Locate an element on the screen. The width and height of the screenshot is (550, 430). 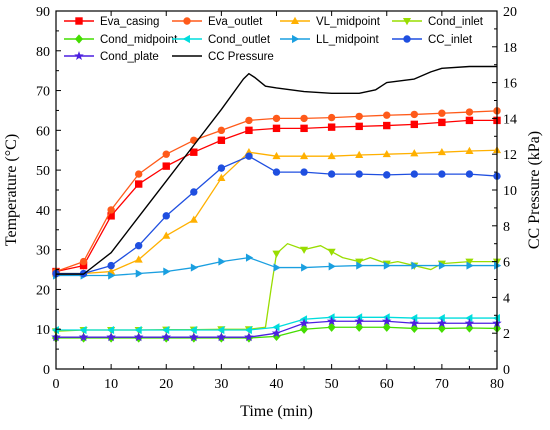
legend-label: Eva_outlet is located at coordinates (235, 22).